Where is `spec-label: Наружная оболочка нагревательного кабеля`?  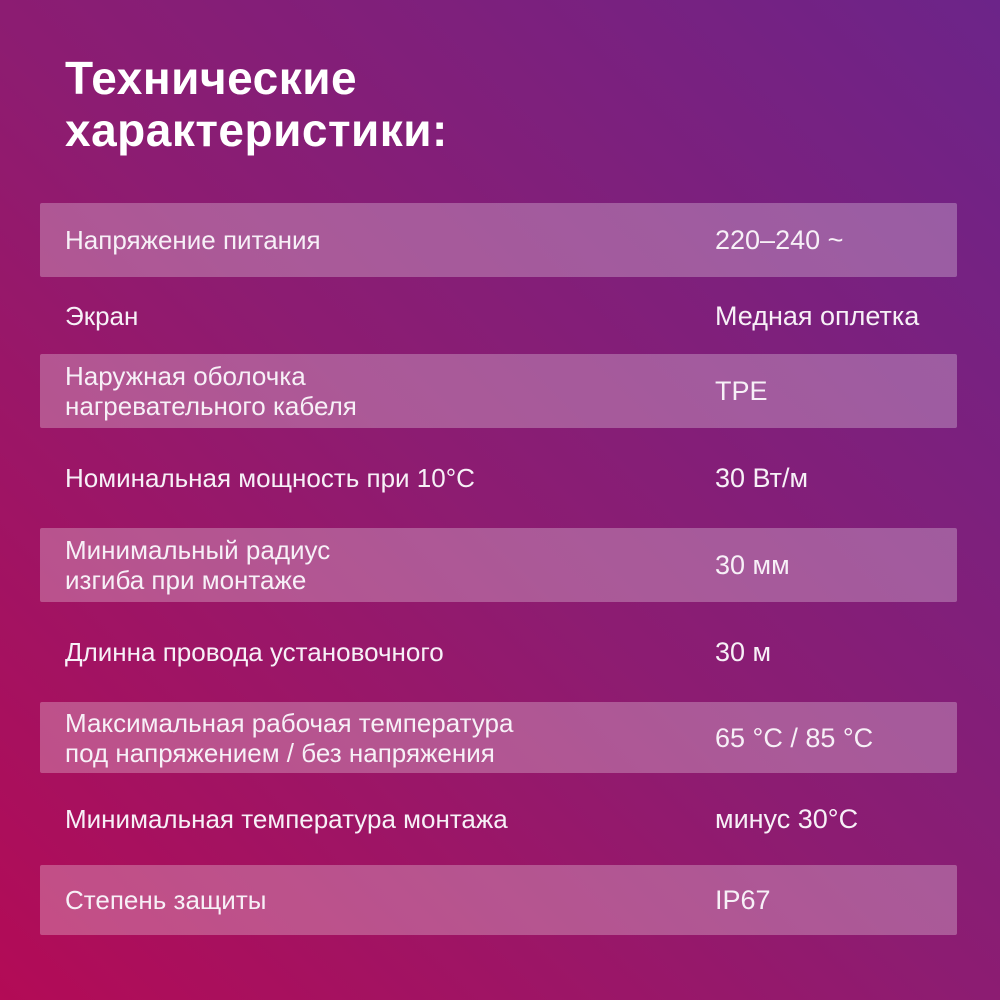
spec-label: Наружная оболочка нагревательного кабеля is located at coordinates (211, 391).